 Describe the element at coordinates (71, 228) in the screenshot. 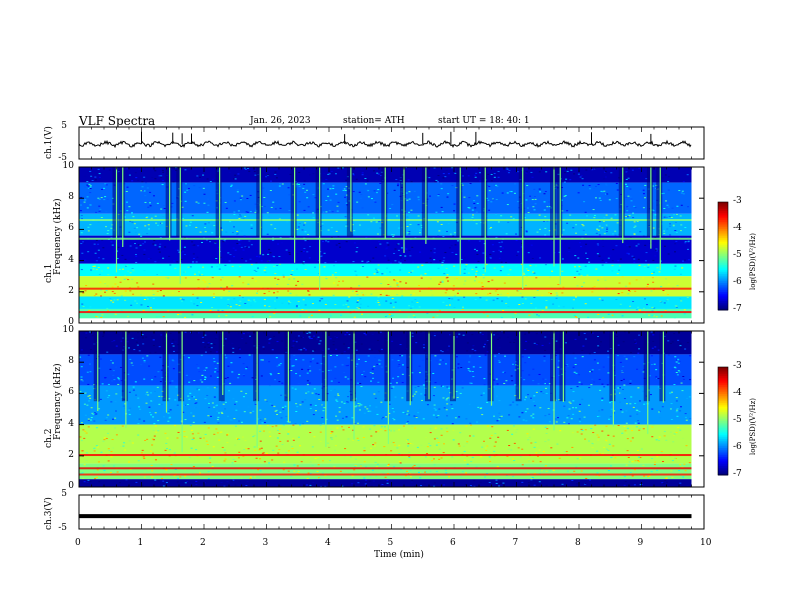

I see `ch1-spectrogram-ytick-2: 6` at that location.